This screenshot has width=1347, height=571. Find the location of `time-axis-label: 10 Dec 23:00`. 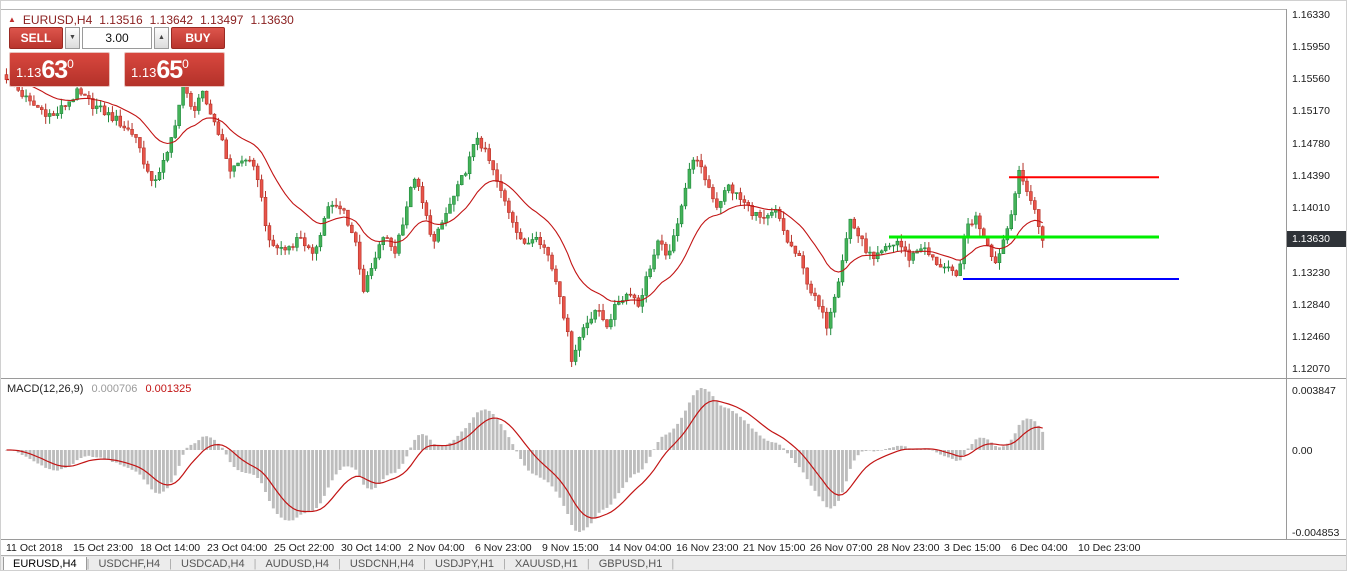

time-axis-label: 10 Dec 23:00 is located at coordinates (1109, 548).